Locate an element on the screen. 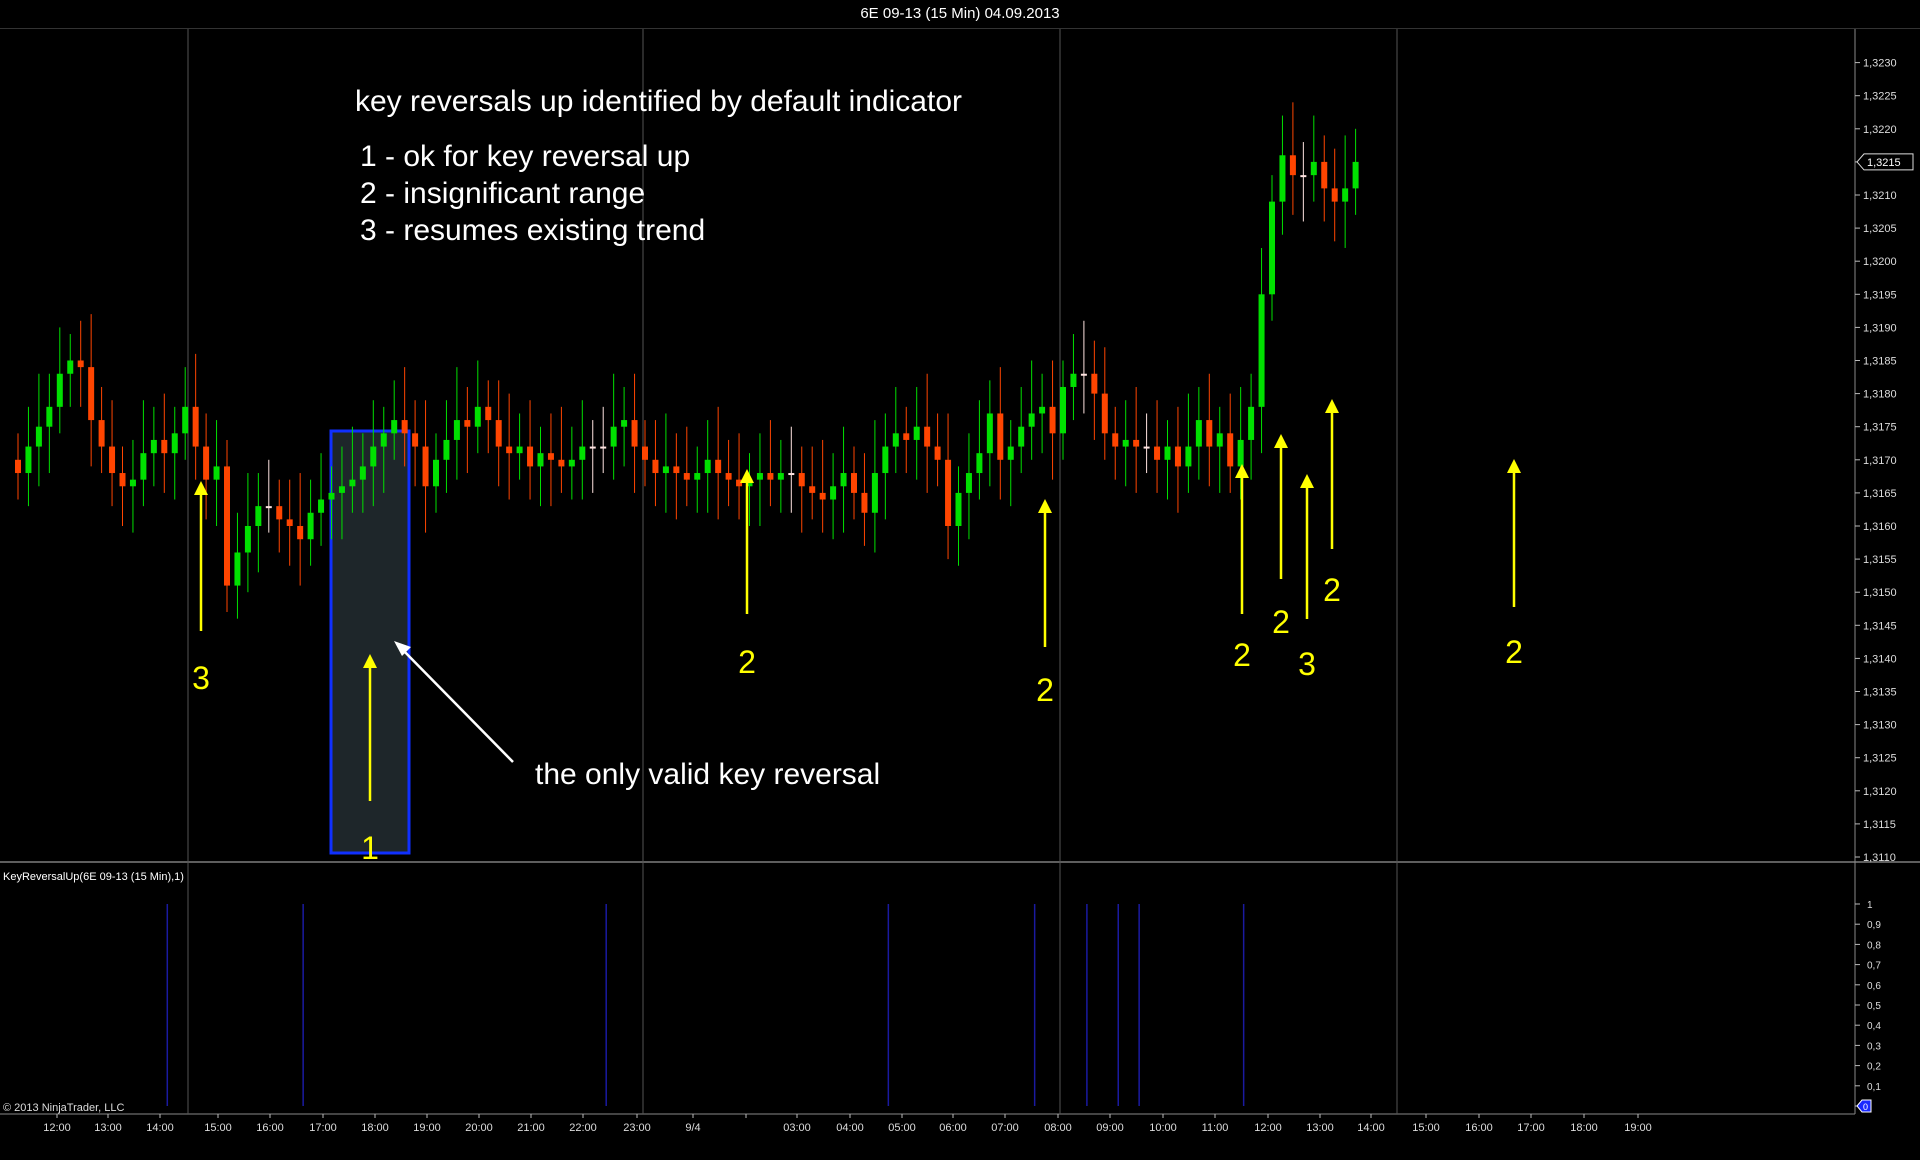 This screenshot has width=1920, height=1160. price-tick-label: 1,3180 is located at coordinates (1880, 395).